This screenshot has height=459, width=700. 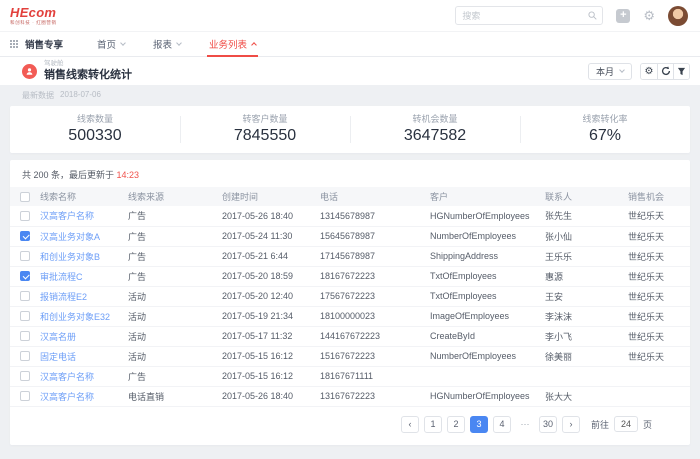 What do you see at coordinates (175, 236) in the screenshot?
I see `lead-source-cell: 广告` at bounding box center [175, 236].